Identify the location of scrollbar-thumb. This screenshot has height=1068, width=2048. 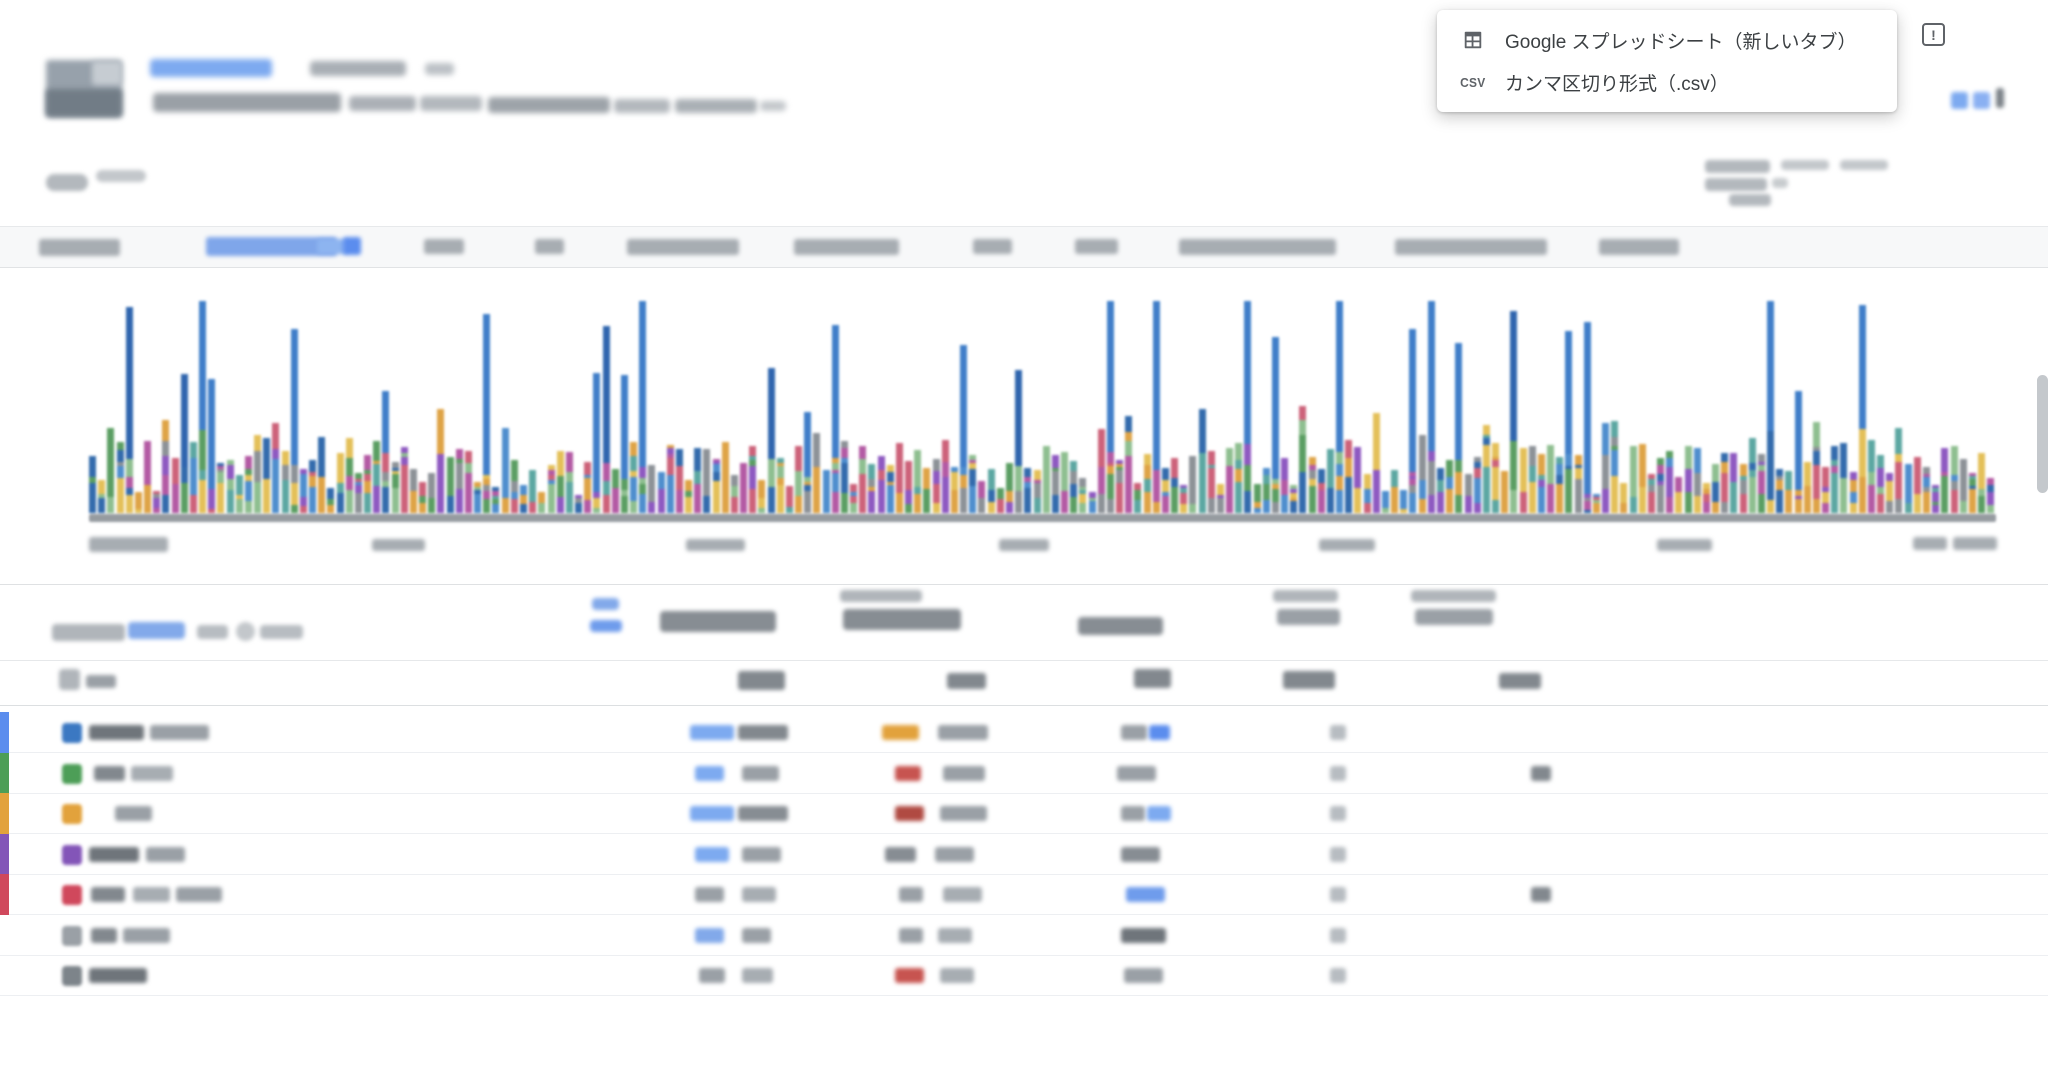
(2042, 434).